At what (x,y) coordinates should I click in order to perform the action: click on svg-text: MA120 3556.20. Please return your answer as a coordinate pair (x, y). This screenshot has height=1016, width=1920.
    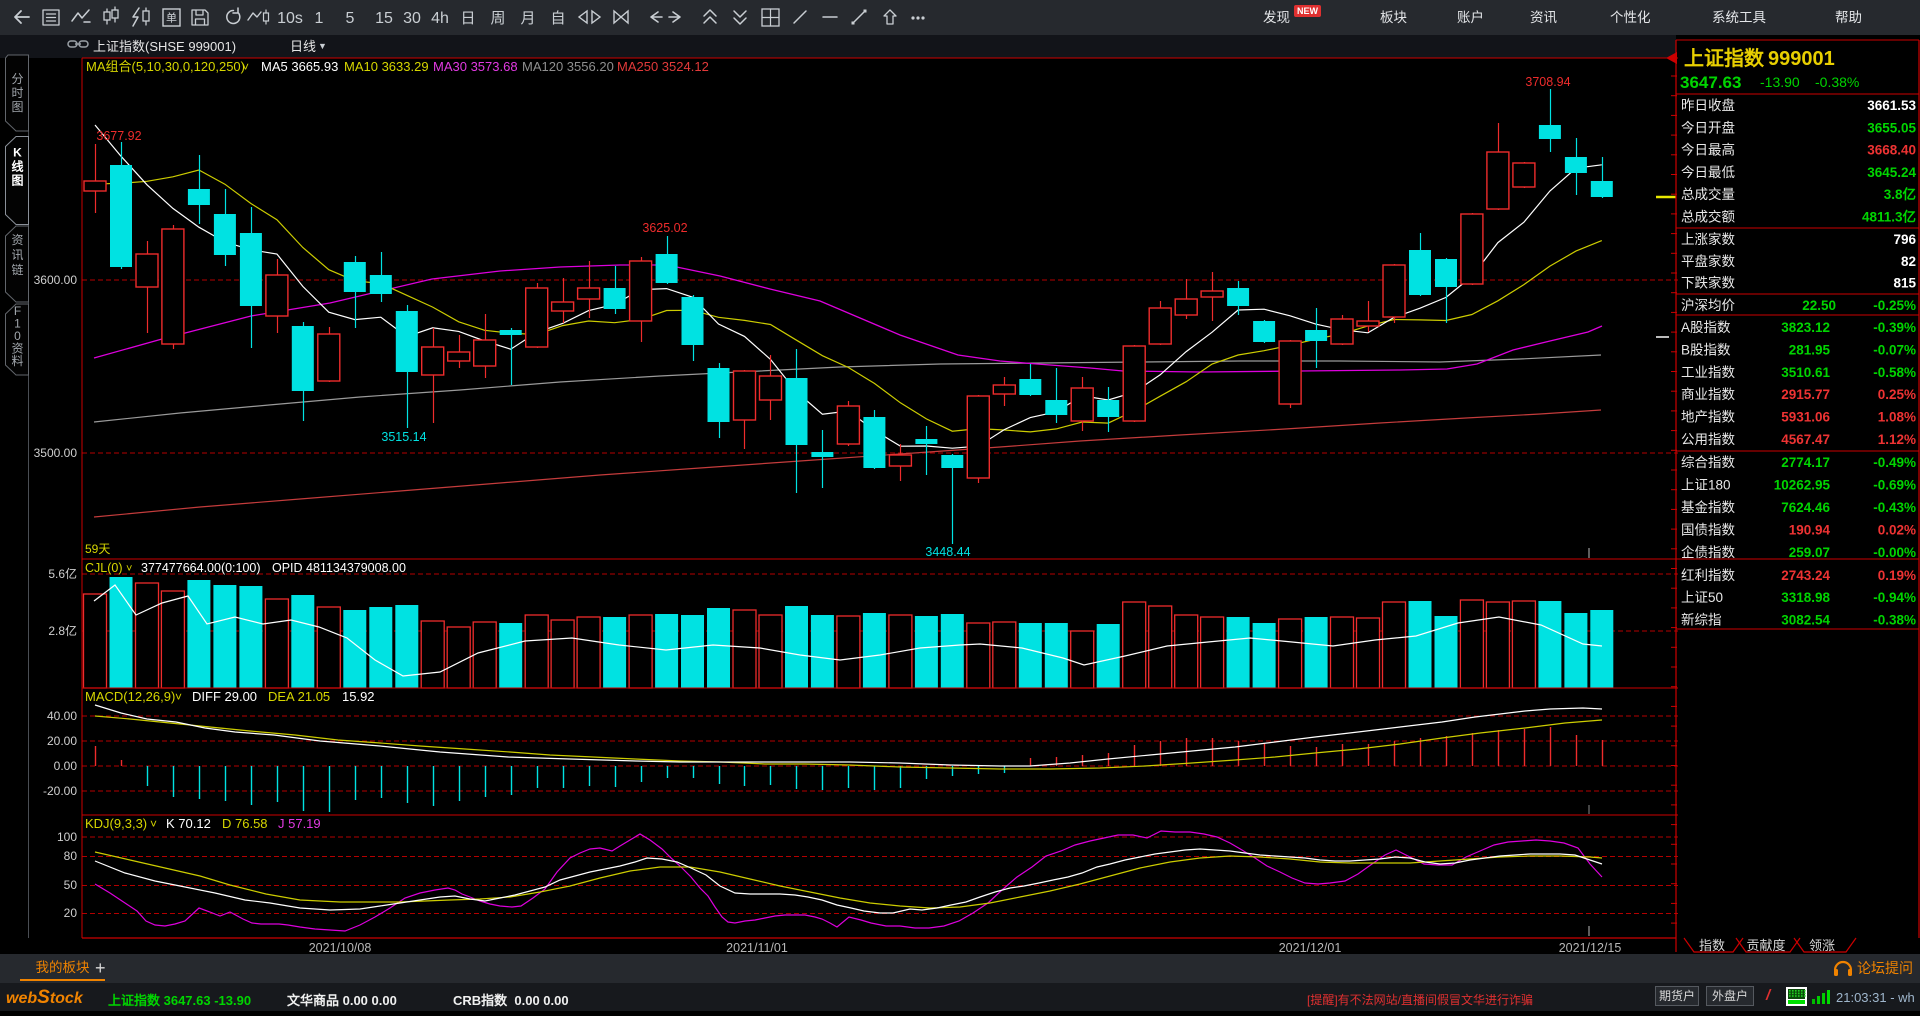
    Looking at the image, I should click on (568, 66).